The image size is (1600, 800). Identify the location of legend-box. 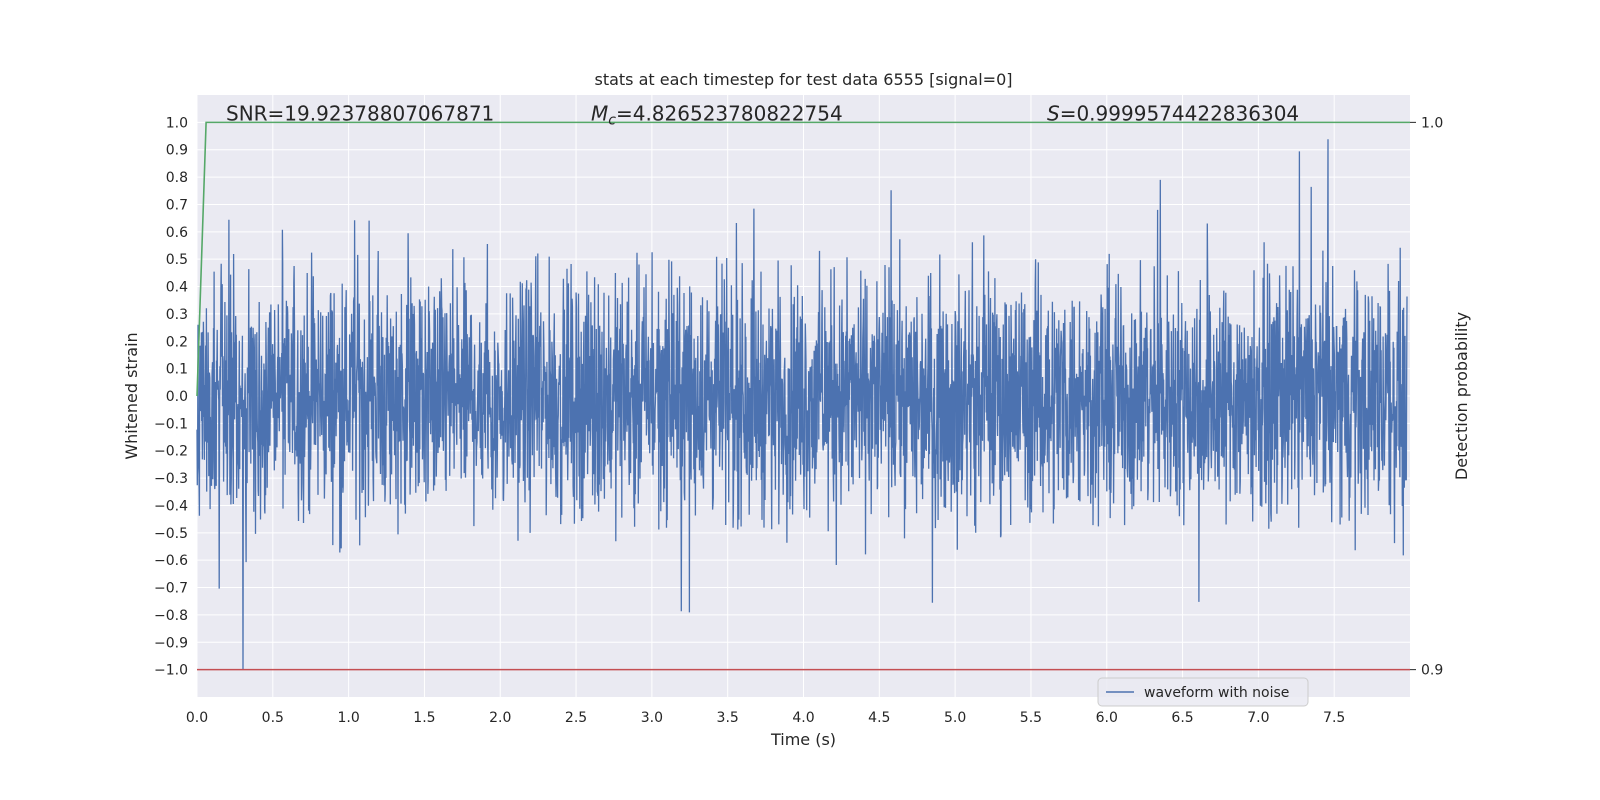
(1203, 692).